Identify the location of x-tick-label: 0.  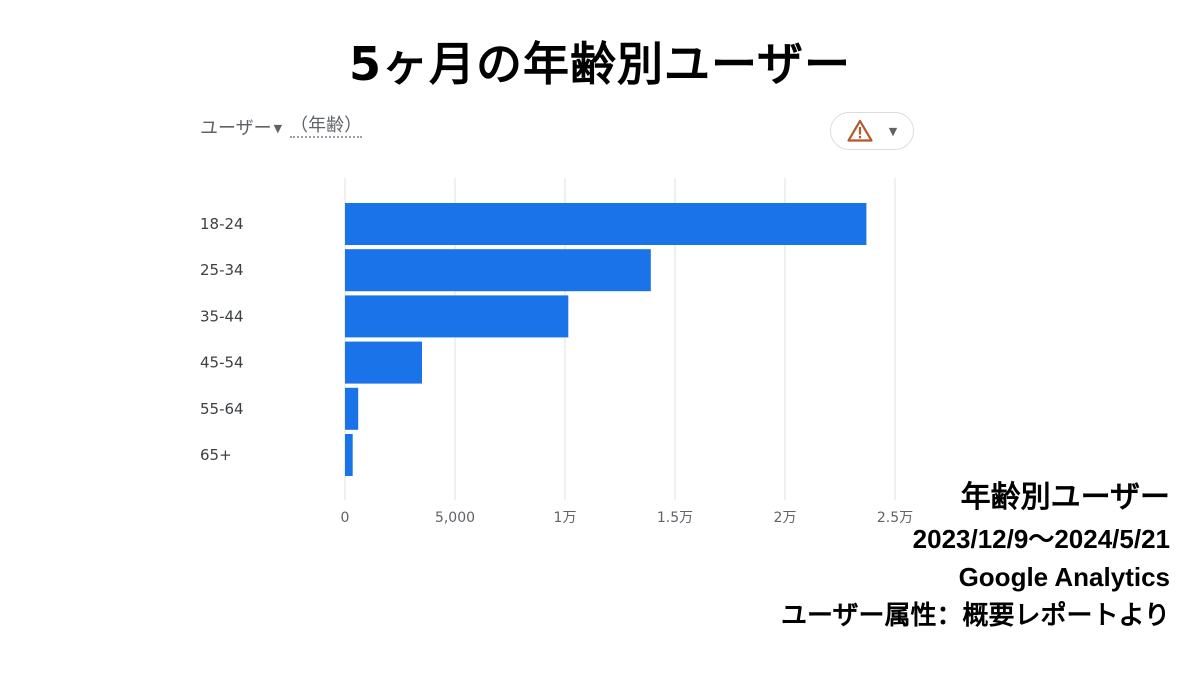
(345, 518).